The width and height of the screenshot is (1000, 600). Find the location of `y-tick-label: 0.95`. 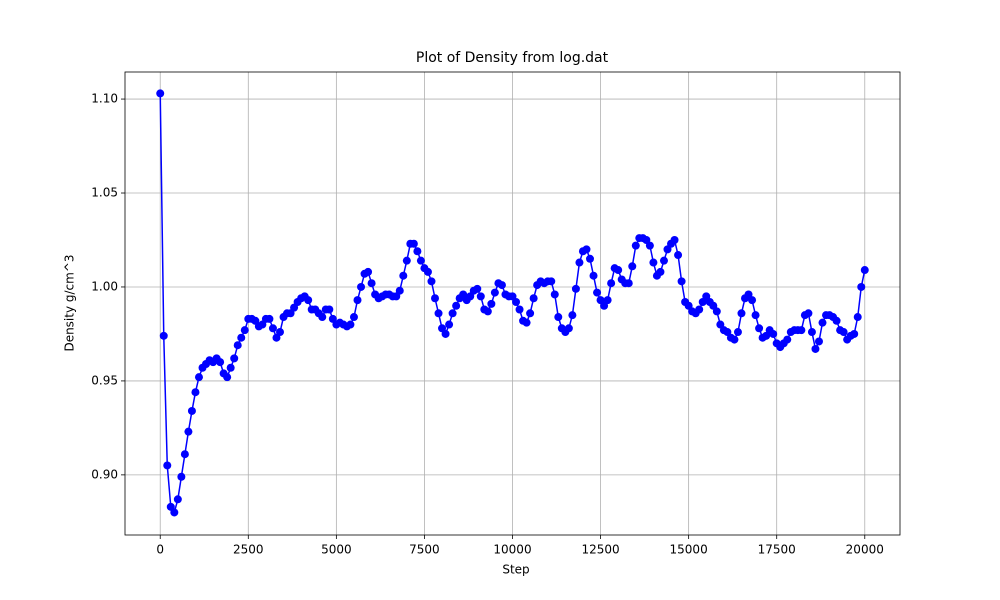

y-tick-label: 0.95 is located at coordinates (104, 380).